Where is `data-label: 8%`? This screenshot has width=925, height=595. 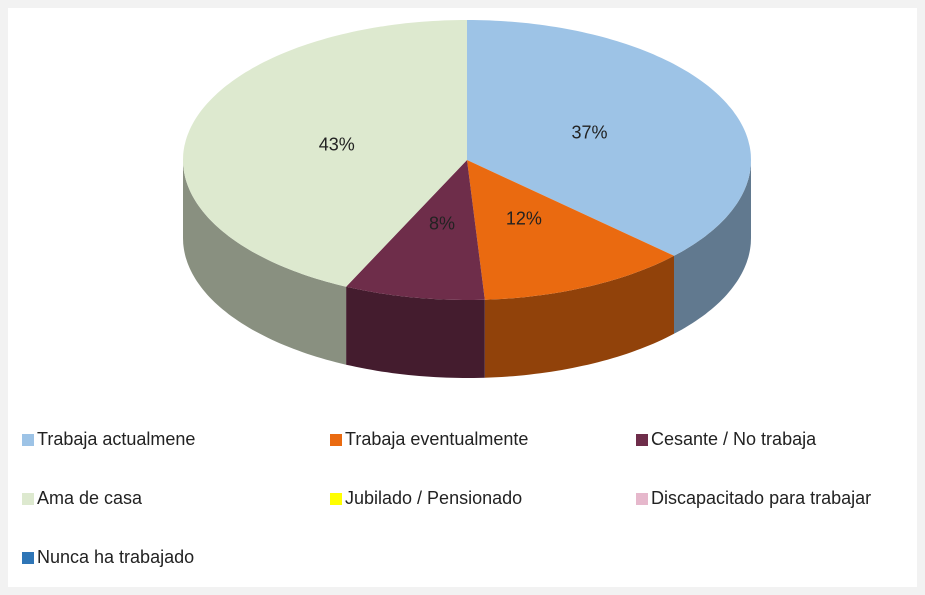 data-label: 8% is located at coordinates (442, 223).